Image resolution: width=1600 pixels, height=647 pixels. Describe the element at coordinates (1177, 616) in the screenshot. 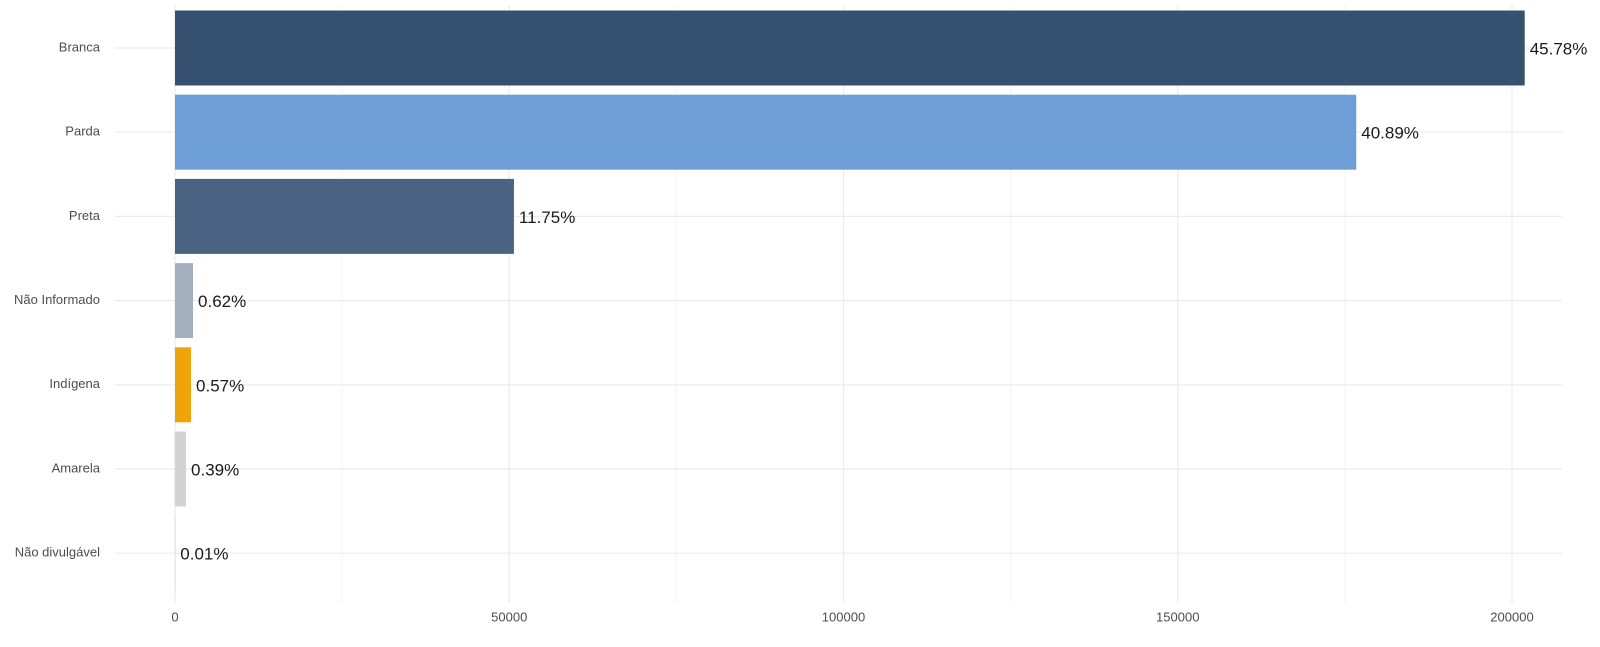

I see `x-tick-label: 150000` at that location.